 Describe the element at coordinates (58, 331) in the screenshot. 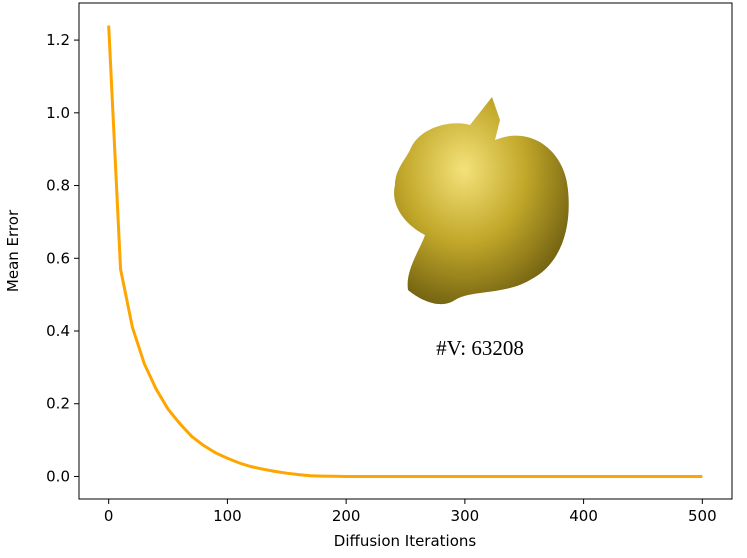

I see `y-tick-label: 0.4` at that location.